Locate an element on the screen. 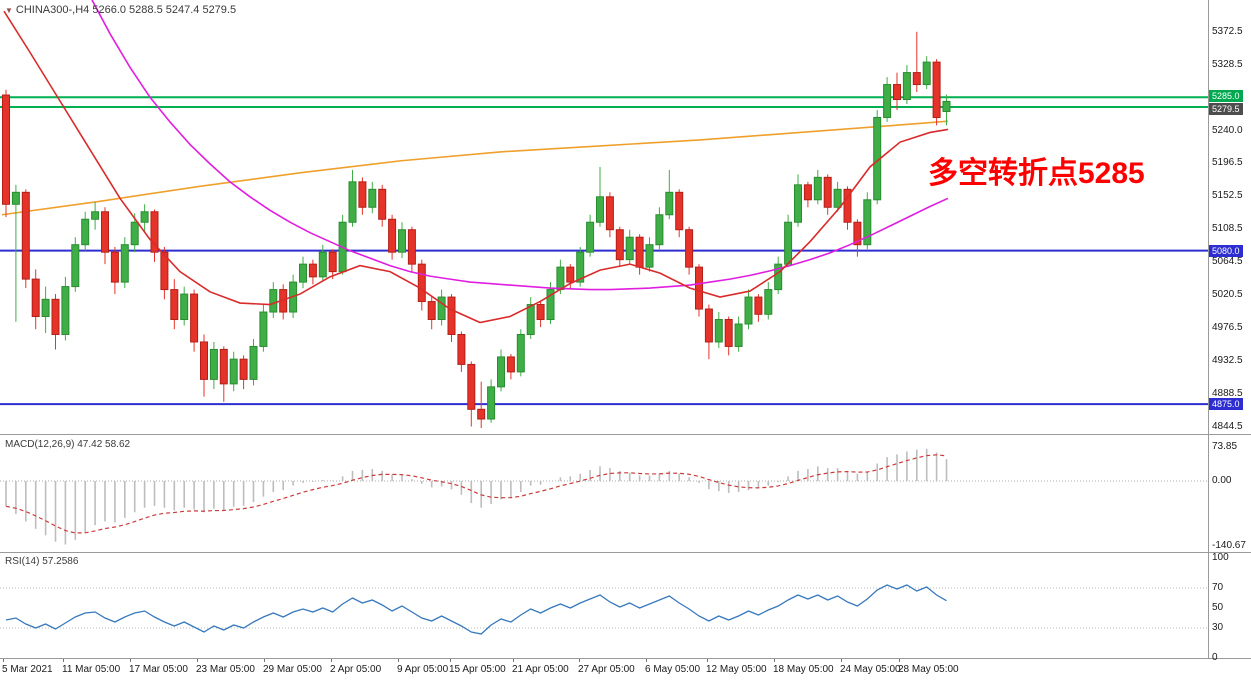  time-label: 23 Mar 05:00 is located at coordinates (225, 669).